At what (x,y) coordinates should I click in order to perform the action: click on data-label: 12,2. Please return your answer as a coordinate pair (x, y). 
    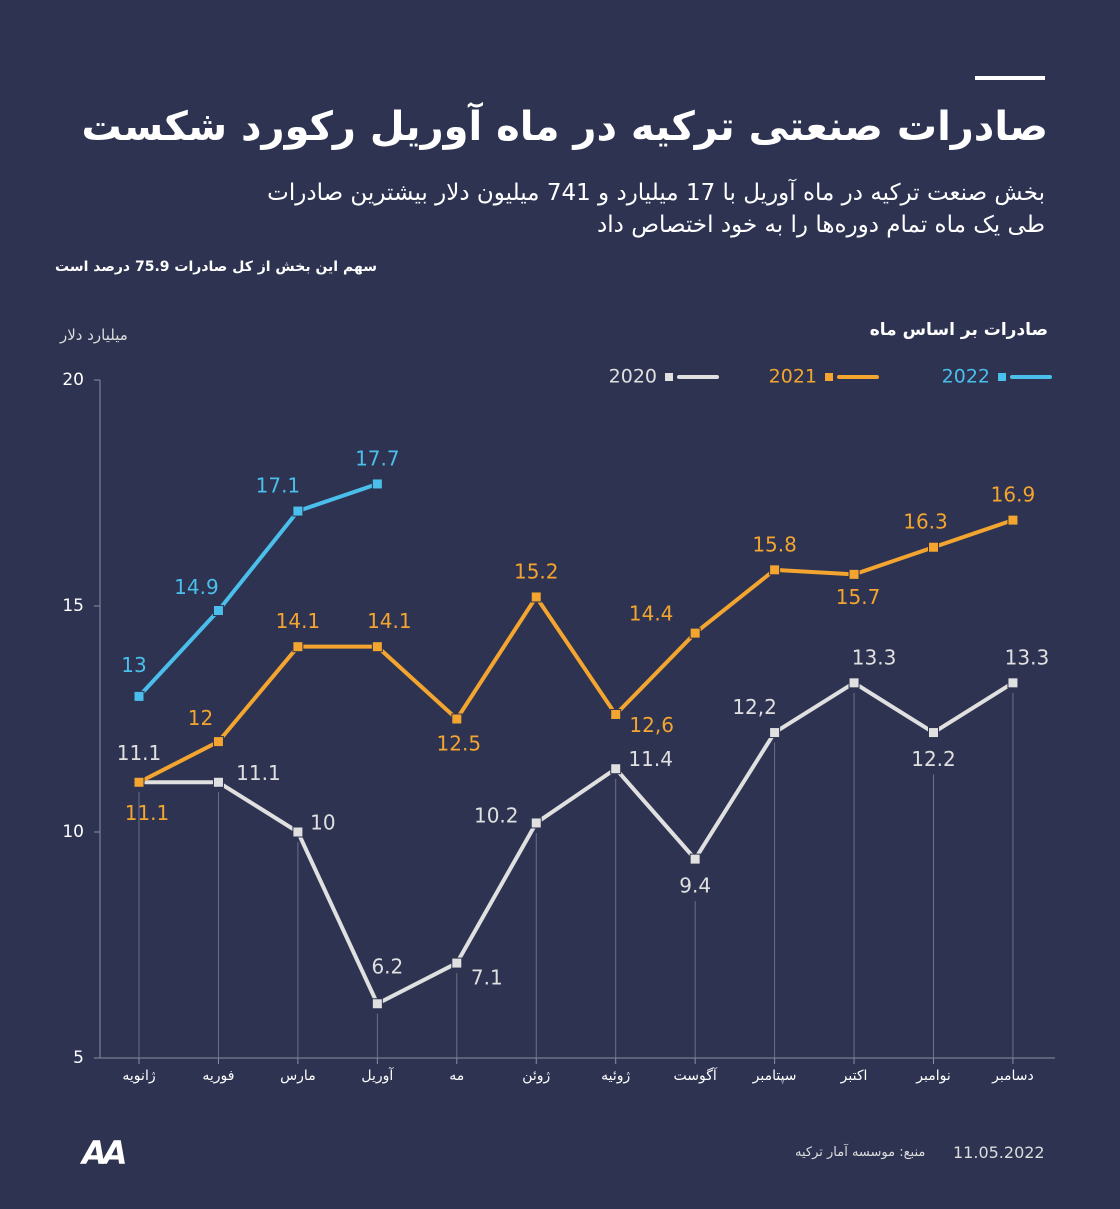
    Looking at the image, I should click on (754, 707).